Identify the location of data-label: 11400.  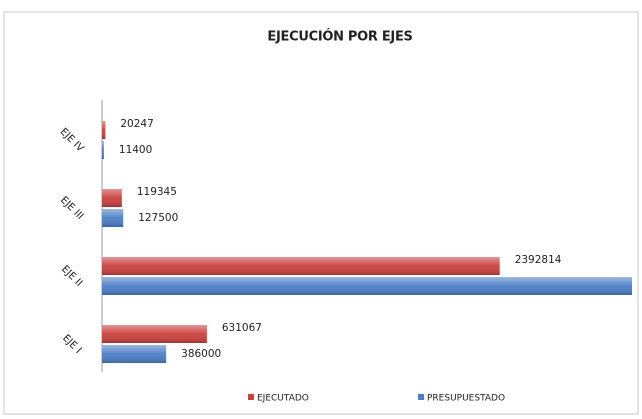
(135, 150).